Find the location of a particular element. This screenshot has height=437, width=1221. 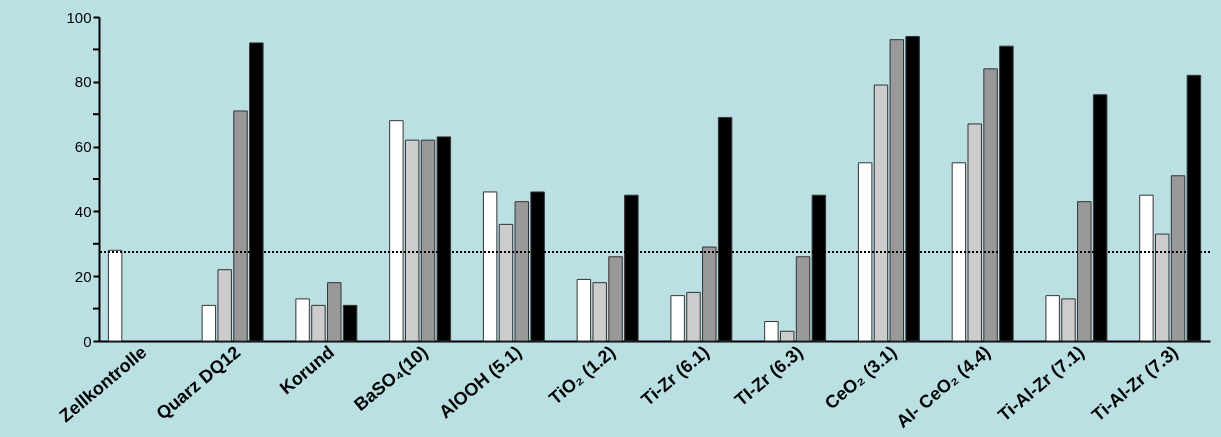

y-tick-label: 80 is located at coordinates (83, 82).